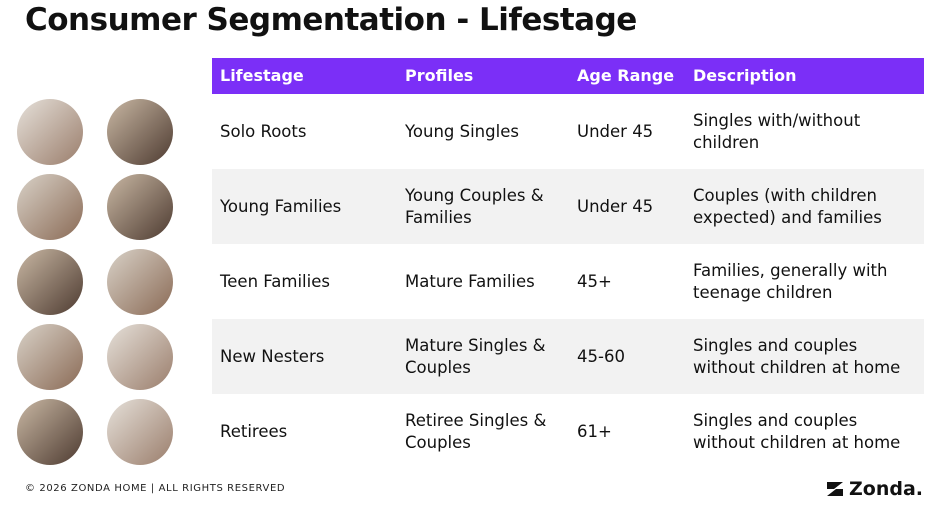 The image size is (936, 506). I want to click on cell-line: Young Families, so click(281, 206).